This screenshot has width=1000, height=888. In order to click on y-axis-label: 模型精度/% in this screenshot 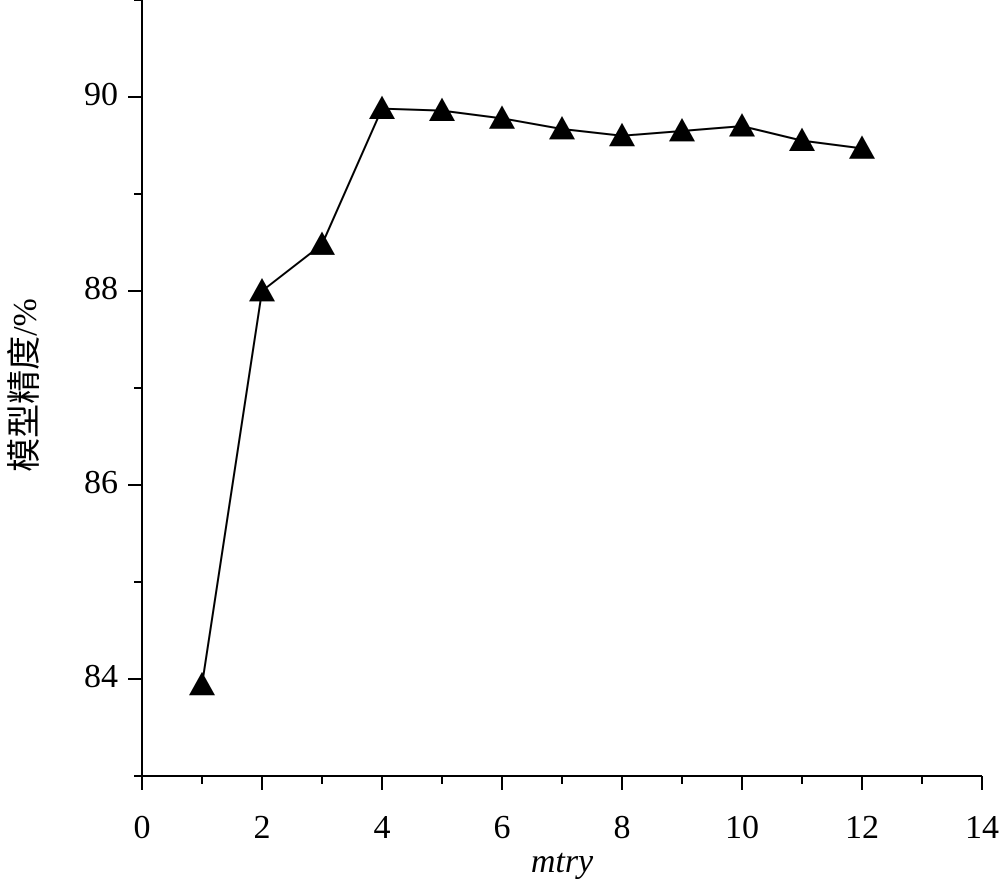, I will do `click(25, 385)`.